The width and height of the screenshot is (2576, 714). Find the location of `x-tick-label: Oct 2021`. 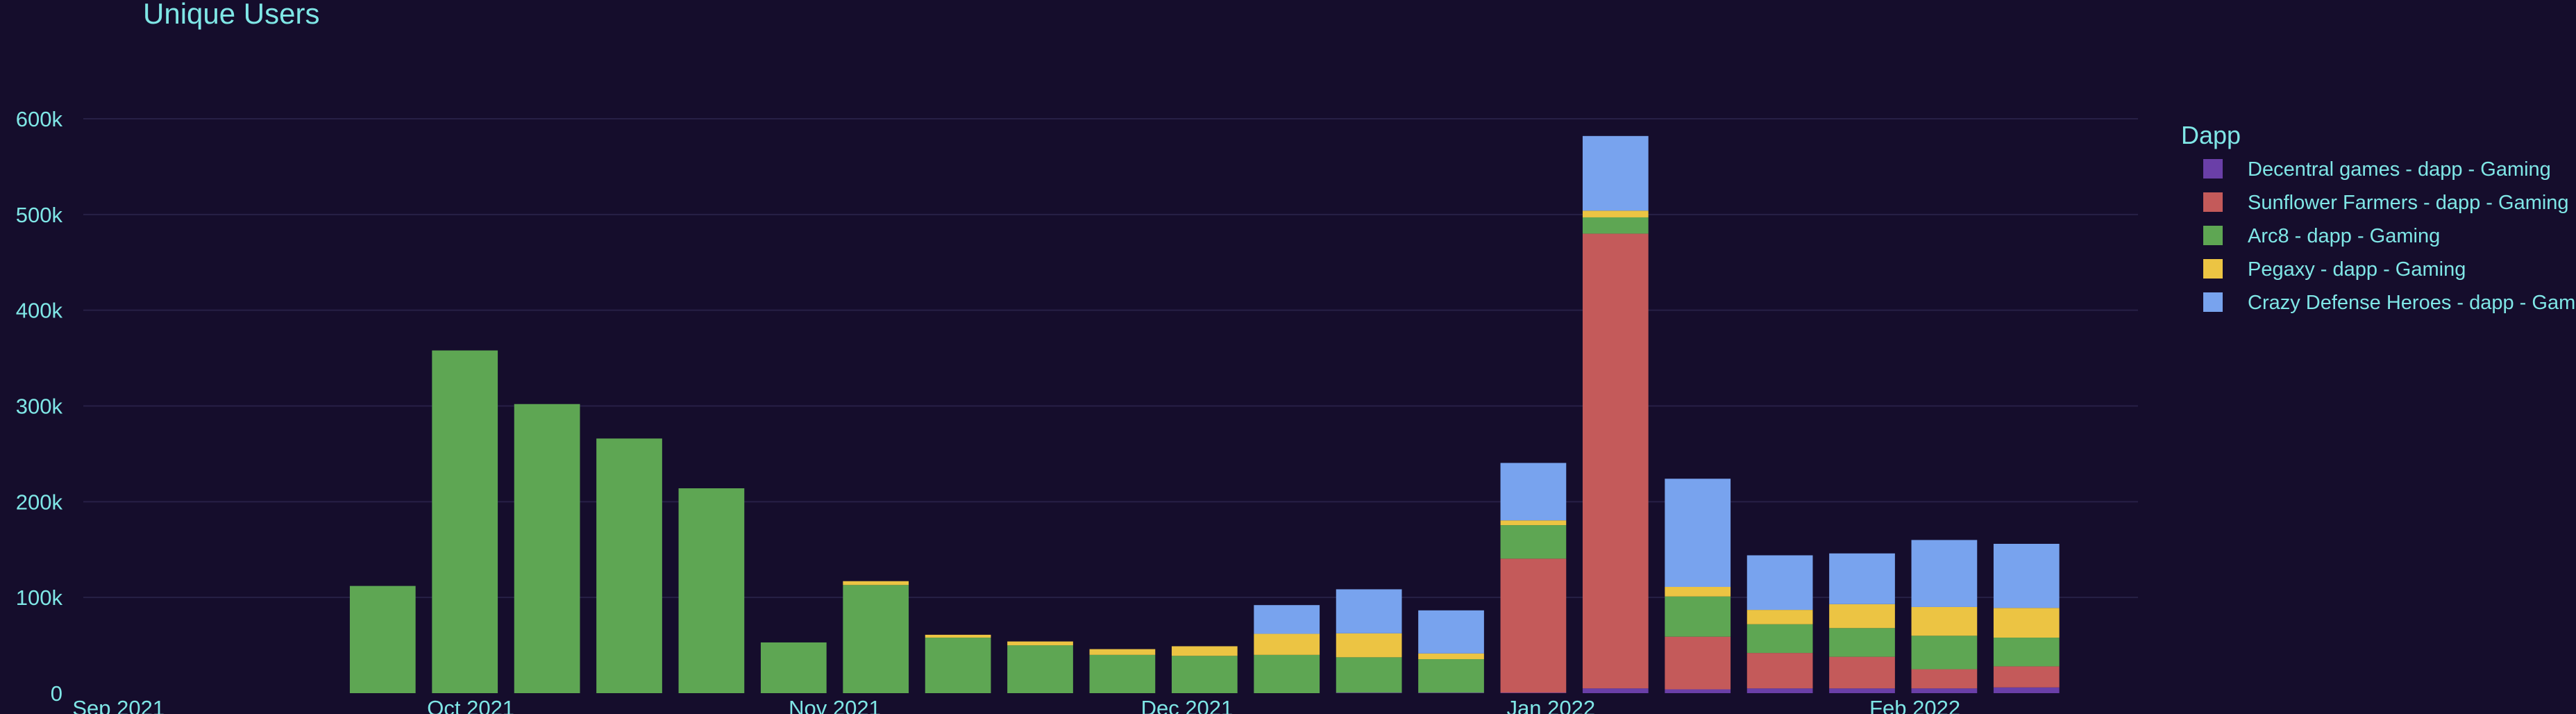

x-tick-label: Oct 2021 is located at coordinates (470, 705).